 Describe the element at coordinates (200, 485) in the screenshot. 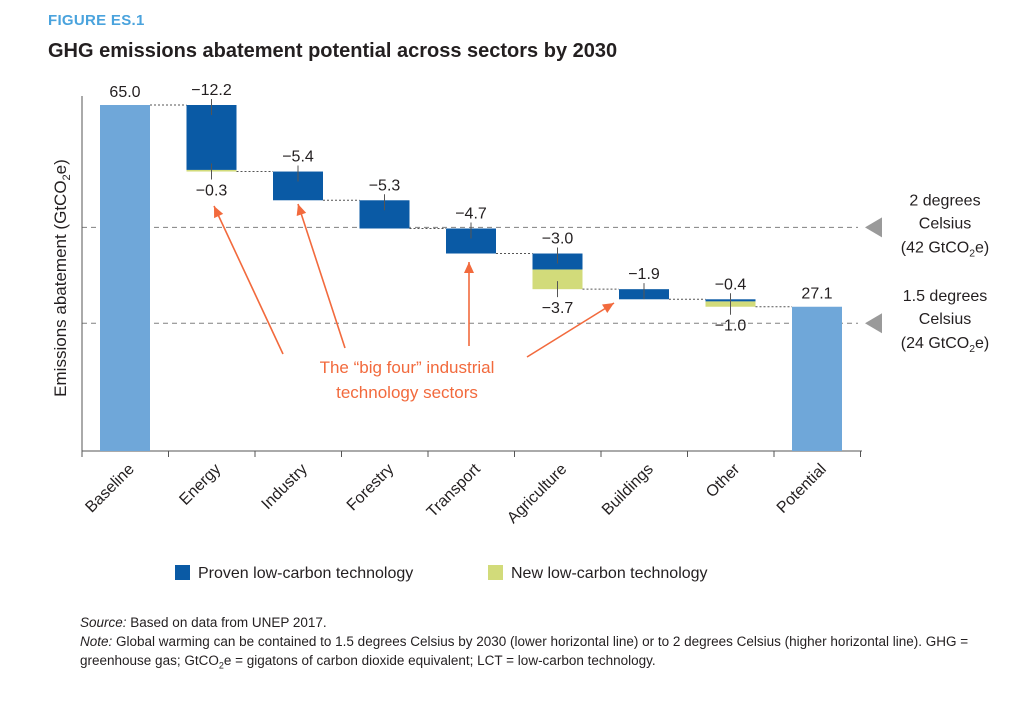

I see `x-tick-label-energy: Energy` at that location.